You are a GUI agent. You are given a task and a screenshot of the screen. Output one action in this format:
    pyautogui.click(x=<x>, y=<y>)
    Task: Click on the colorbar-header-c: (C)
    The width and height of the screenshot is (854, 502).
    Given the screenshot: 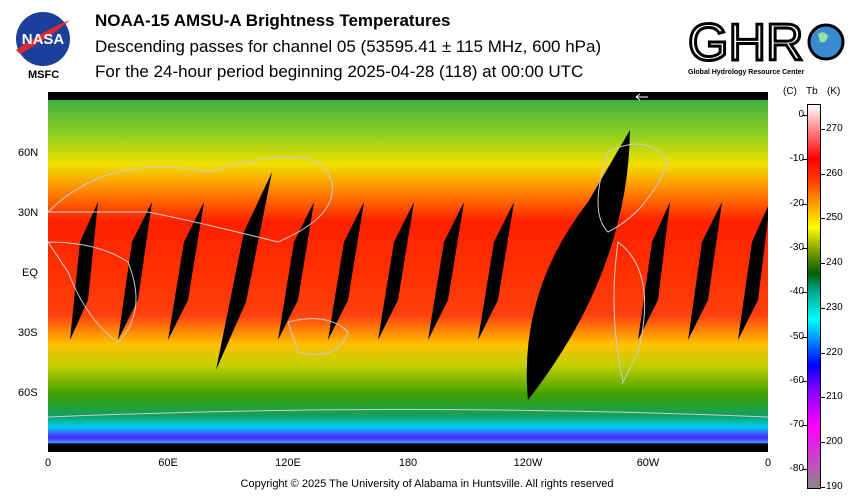 What is the action you would take?
    pyautogui.click(x=790, y=91)
    